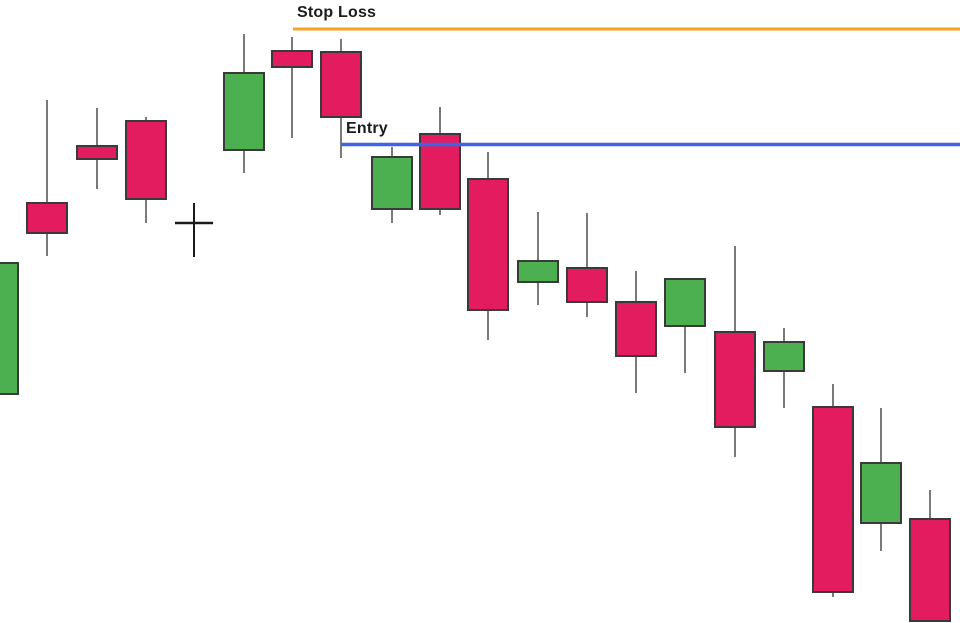 Image resolution: width=960 pixels, height=623 pixels. What do you see at coordinates (337, 12) in the screenshot?
I see `stop-loss-label: Stop Loss` at bounding box center [337, 12].